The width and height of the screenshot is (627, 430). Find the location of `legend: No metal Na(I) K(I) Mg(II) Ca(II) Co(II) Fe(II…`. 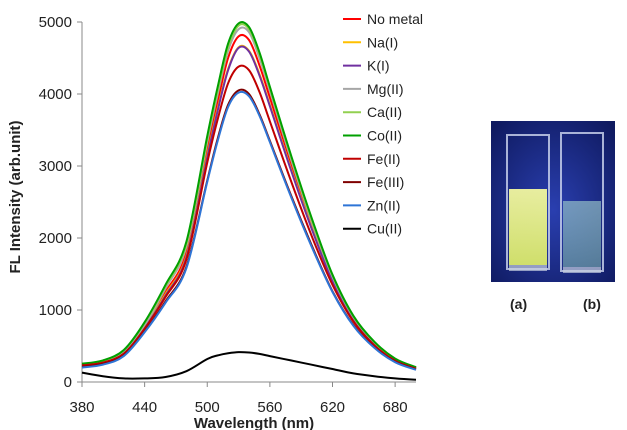

legend: No metal Na(I) K(I) Mg(II) Ca(II) Co(II) Fe(II… is located at coordinates (383, 124).